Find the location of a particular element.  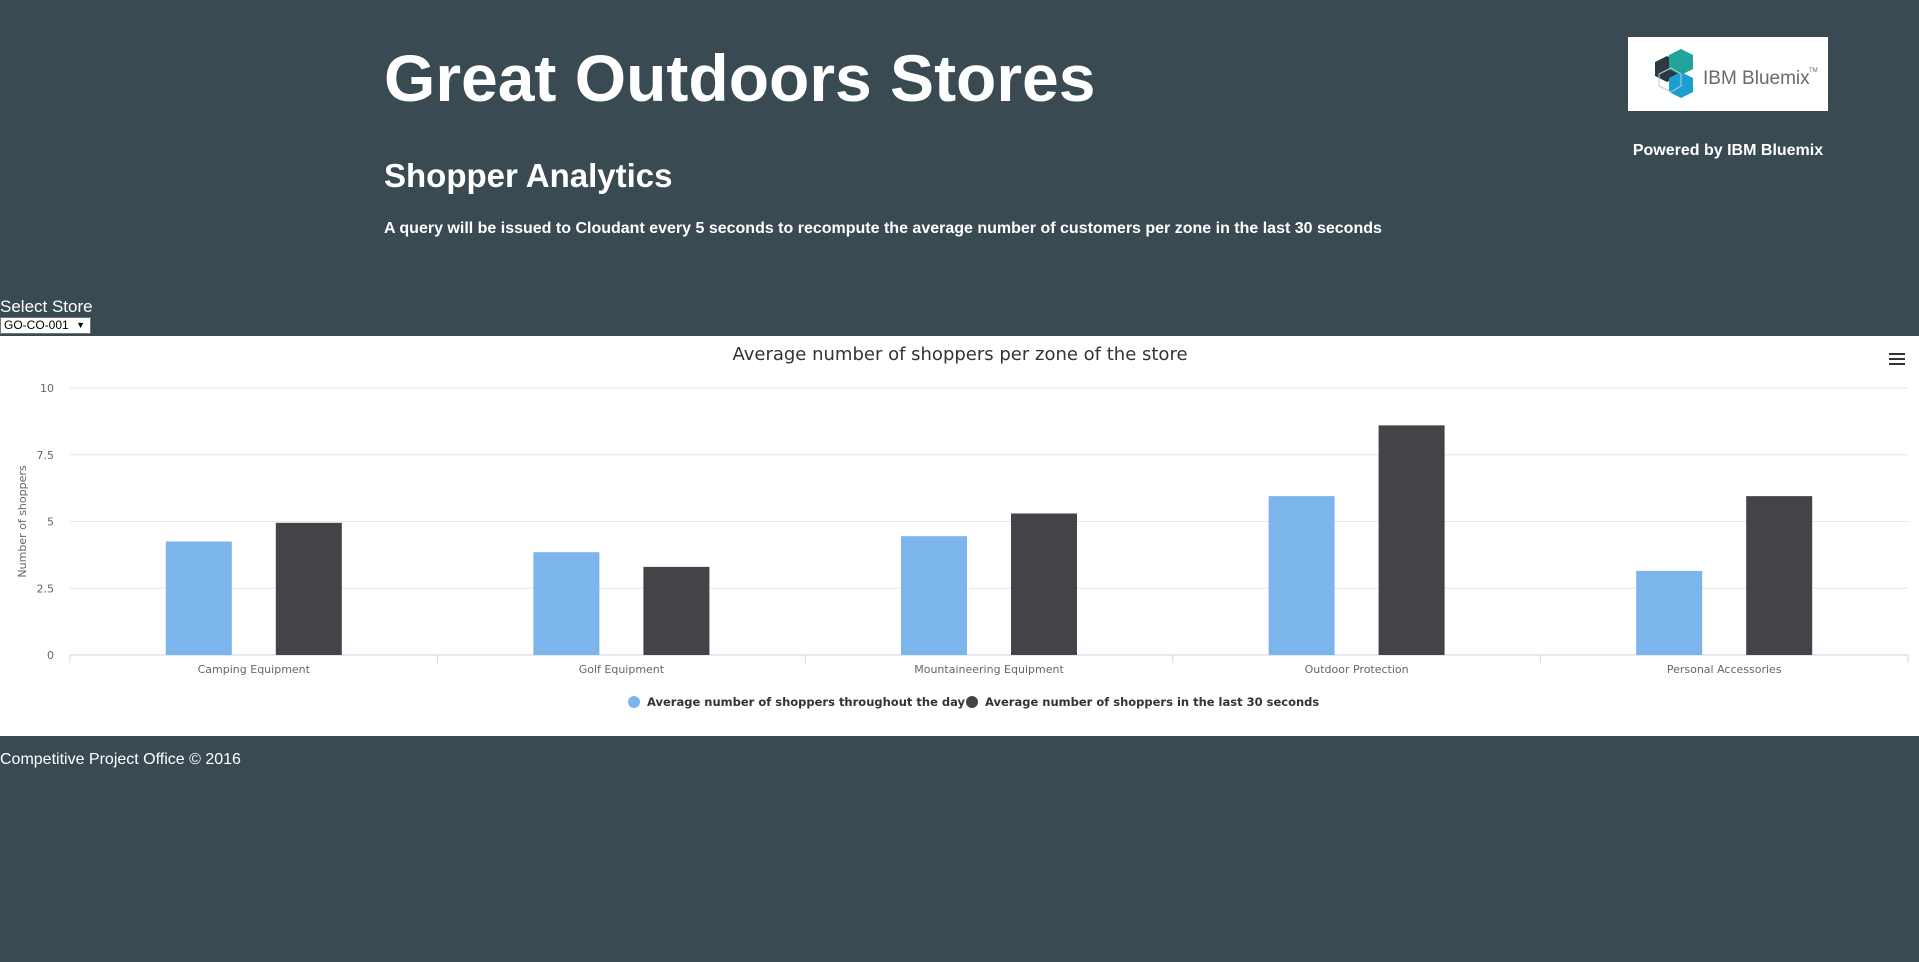

y-axis-label: Number of shoppers is located at coordinates (22, 521).